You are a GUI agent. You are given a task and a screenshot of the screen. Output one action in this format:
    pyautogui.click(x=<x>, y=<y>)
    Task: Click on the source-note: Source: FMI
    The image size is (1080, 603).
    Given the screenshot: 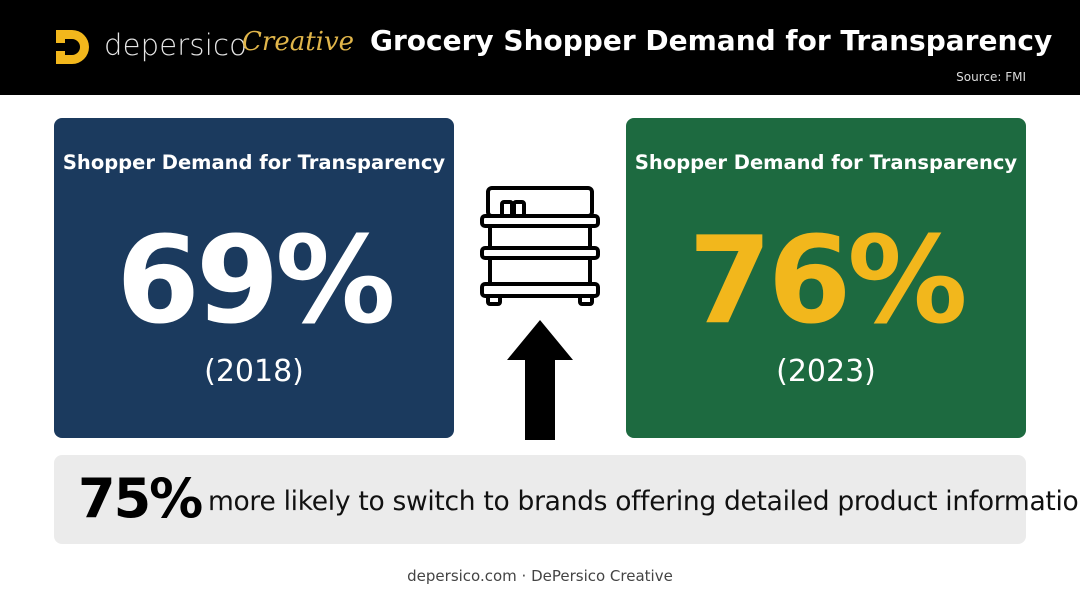 What is the action you would take?
    pyautogui.click(x=991, y=77)
    